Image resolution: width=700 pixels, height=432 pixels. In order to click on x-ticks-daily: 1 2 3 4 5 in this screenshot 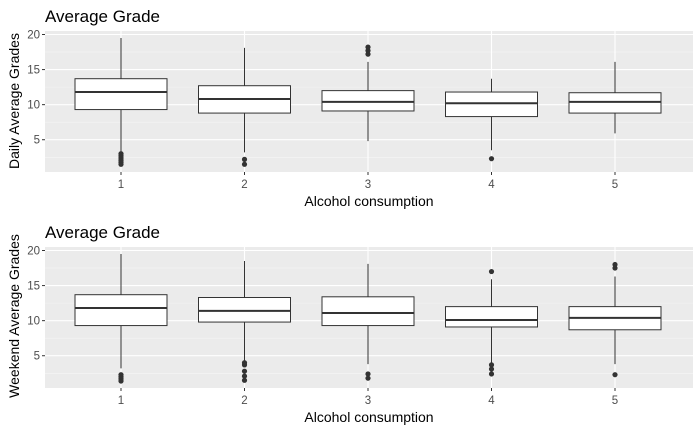, I will do `click(368, 181)`.